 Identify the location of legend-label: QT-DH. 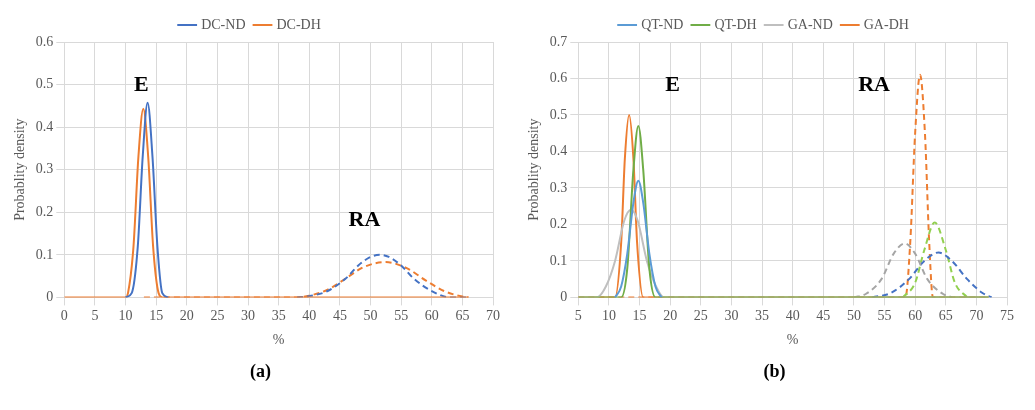
(735, 24).